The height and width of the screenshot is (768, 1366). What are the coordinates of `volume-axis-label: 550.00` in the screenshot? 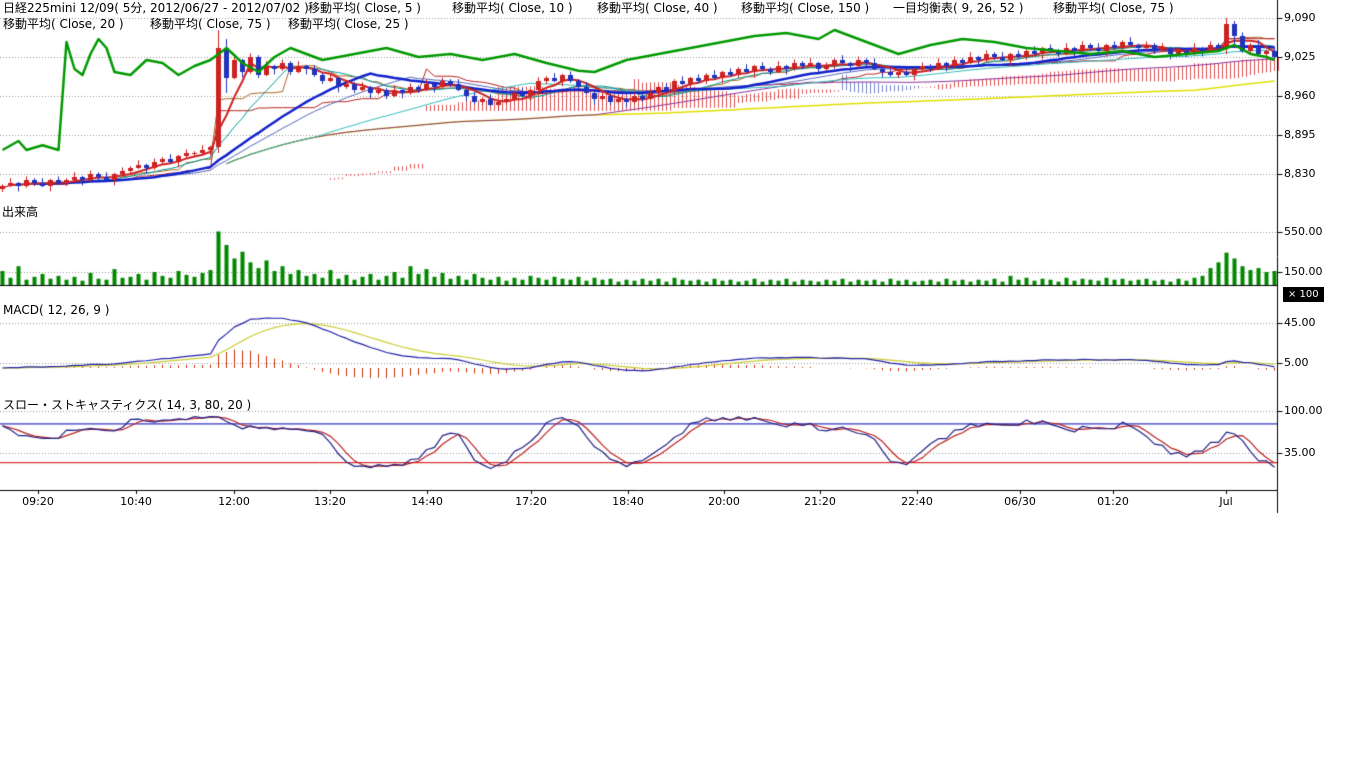 It's located at (1303, 231).